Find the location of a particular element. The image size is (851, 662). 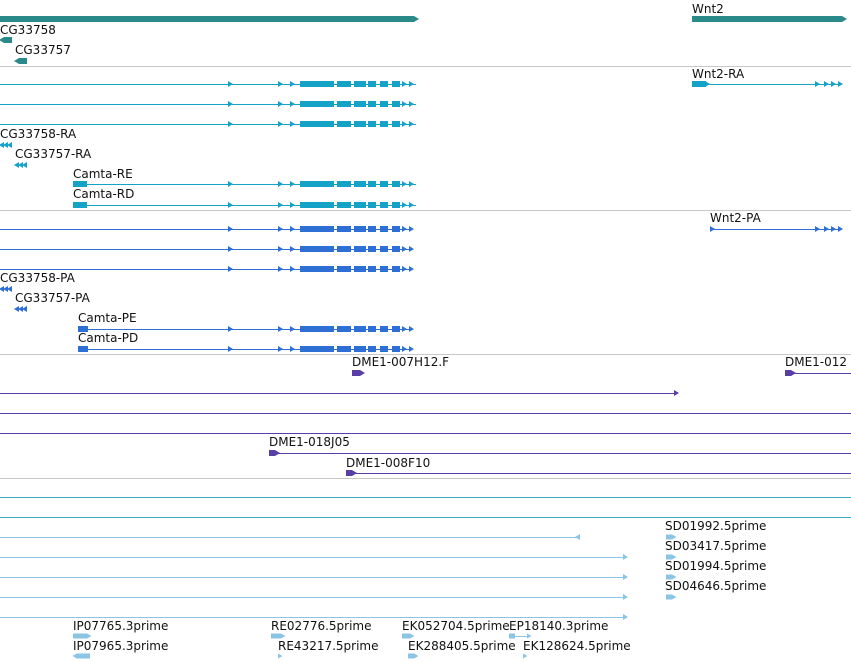

est-ek288405-arrow is located at coordinates (416, 656).